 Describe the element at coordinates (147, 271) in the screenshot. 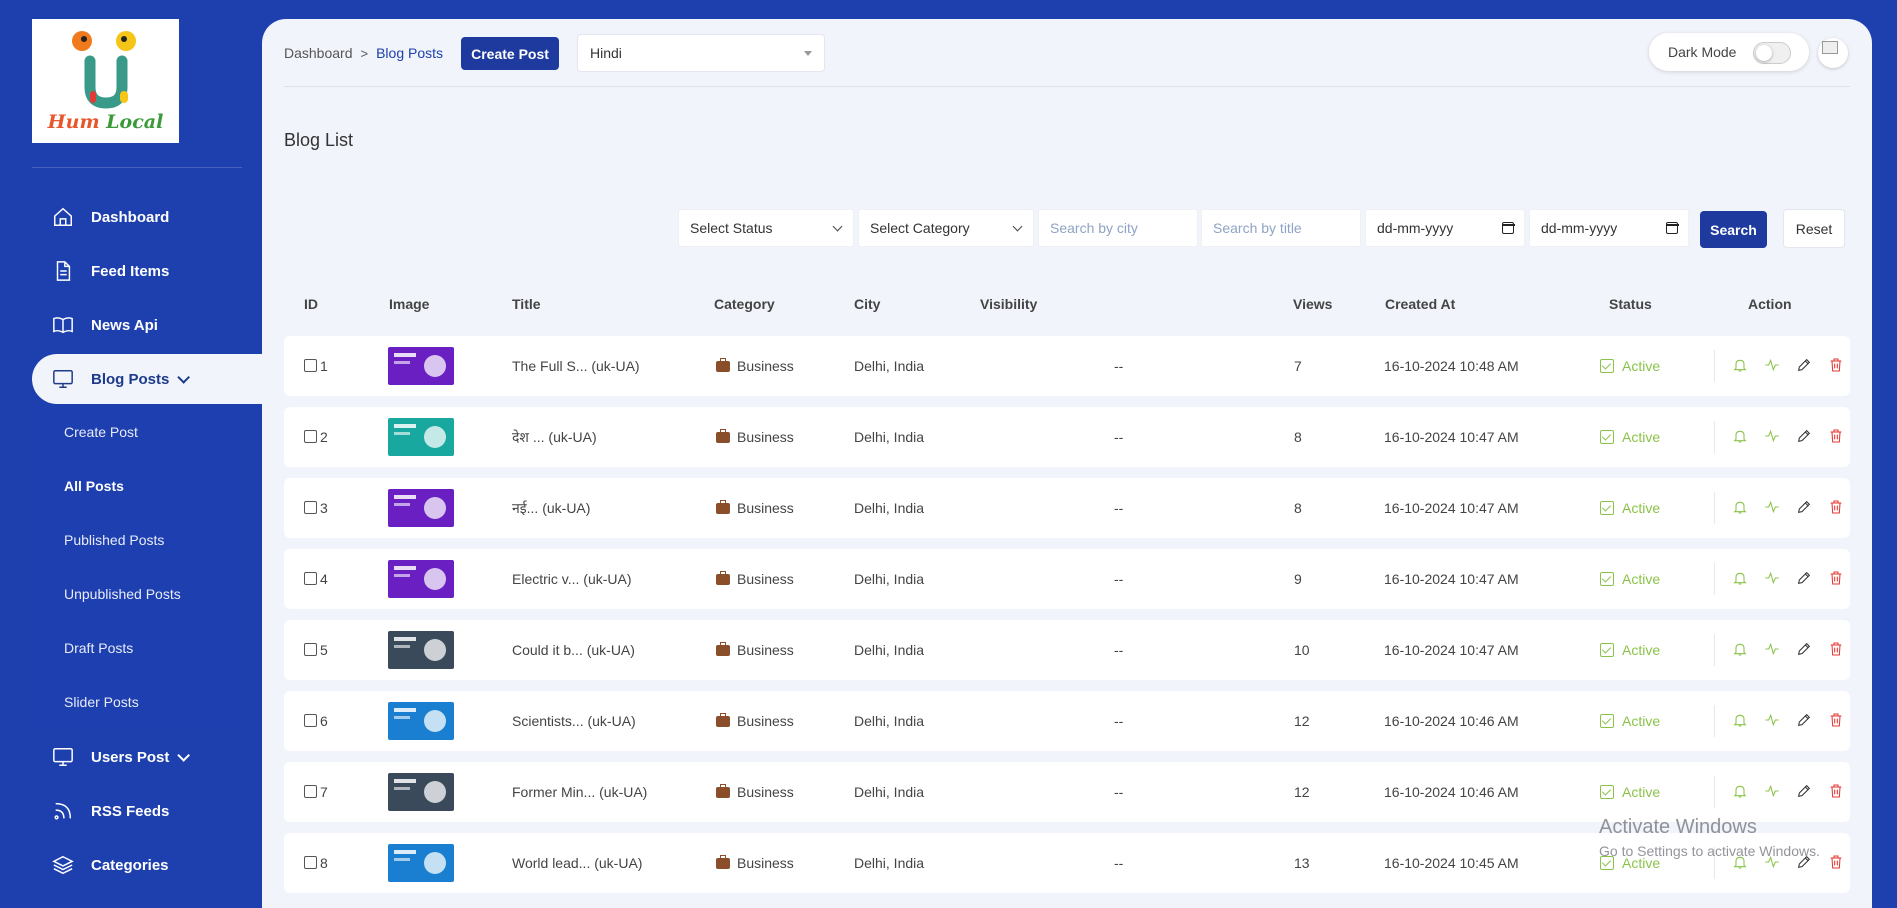

I see `sidebar-item-feed-items: Feed Items` at that location.